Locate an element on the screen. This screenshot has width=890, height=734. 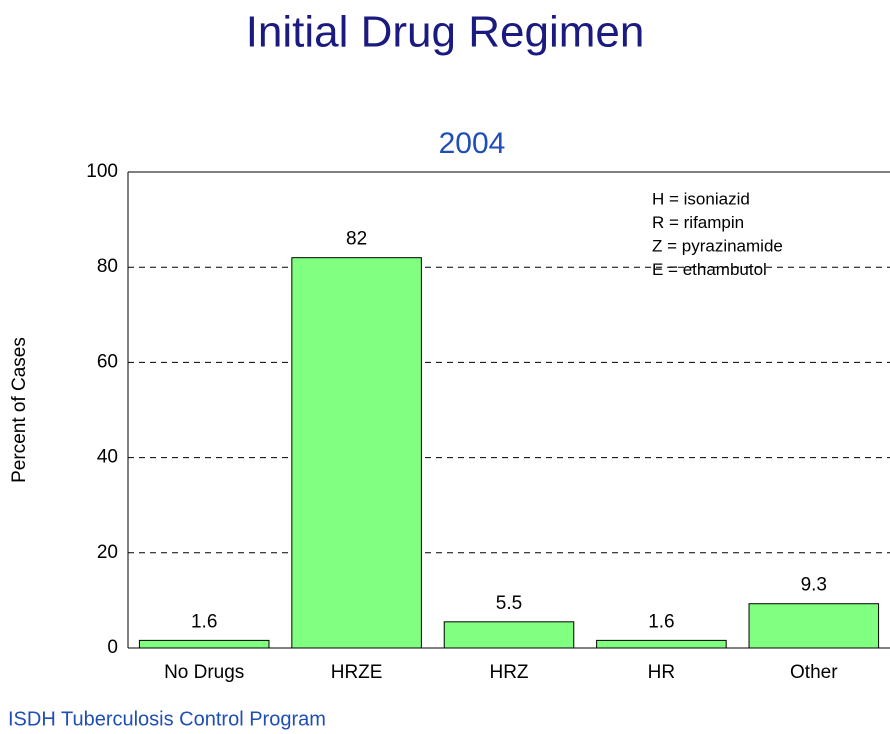
x-tick-label: No Drugs is located at coordinates (204, 672).